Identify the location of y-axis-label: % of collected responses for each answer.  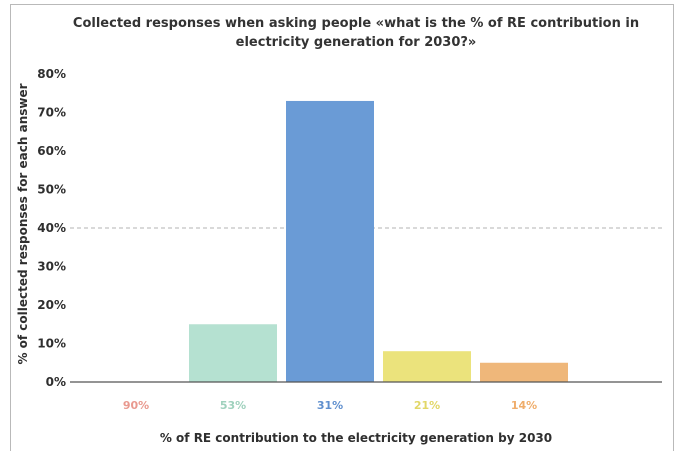
(23, 223).